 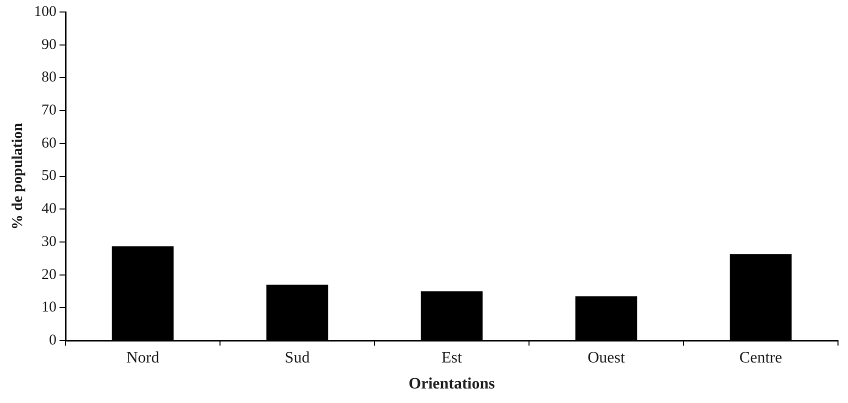 What do you see at coordinates (49, 110) in the screenshot?
I see `y-tick-label: 70` at bounding box center [49, 110].